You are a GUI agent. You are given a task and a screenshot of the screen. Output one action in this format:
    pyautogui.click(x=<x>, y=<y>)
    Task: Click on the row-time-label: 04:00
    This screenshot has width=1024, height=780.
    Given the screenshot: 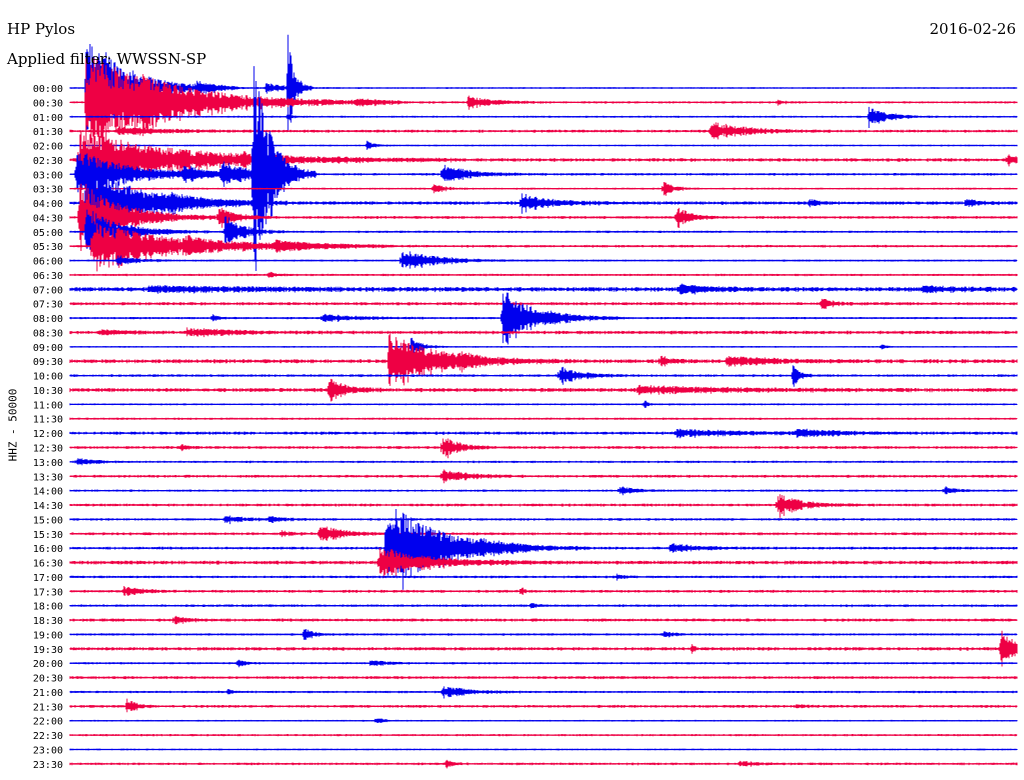 What is the action you would take?
    pyautogui.click(x=48, y=204)
    